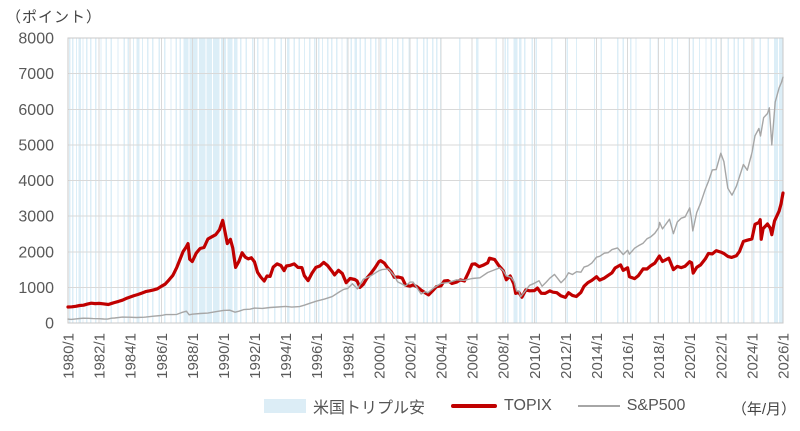 The height and width of the screenshot is (431, 800). What do you see at coordinates (36, 252) in the screenshot?
I see `y-tick-label: 2000` at bounding box center [36, 252].